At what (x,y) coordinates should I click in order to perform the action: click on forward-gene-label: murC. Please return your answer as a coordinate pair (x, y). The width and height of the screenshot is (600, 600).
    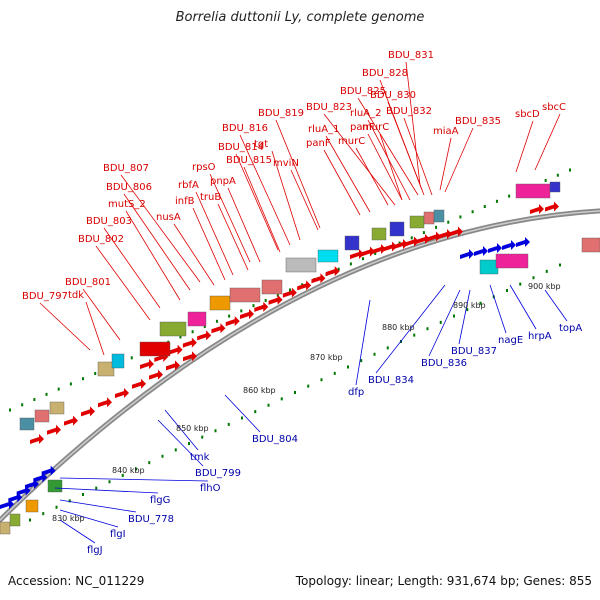
    Looking at the image, I should click on (375, 127).